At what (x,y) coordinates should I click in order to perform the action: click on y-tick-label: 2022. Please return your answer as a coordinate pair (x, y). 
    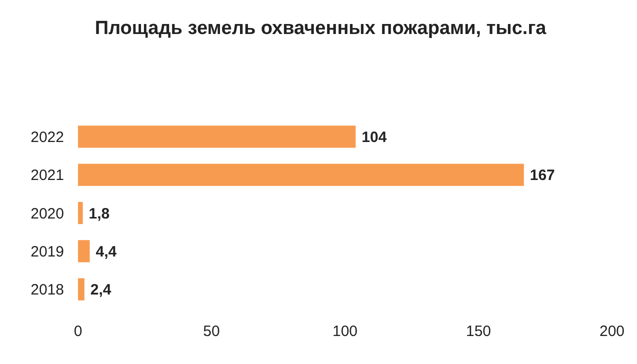
    Looking at the image, I should click on (47, 137).